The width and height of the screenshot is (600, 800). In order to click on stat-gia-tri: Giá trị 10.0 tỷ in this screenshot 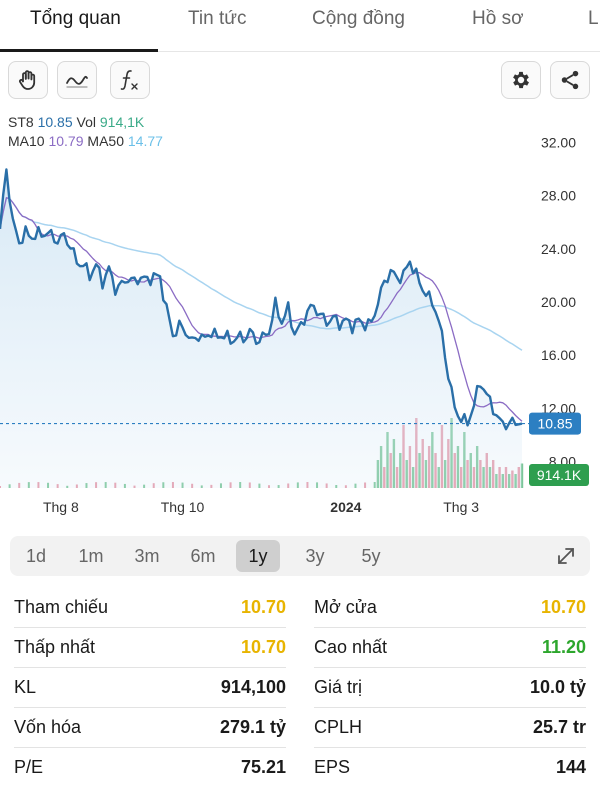, I will do `click(450, 688)`.